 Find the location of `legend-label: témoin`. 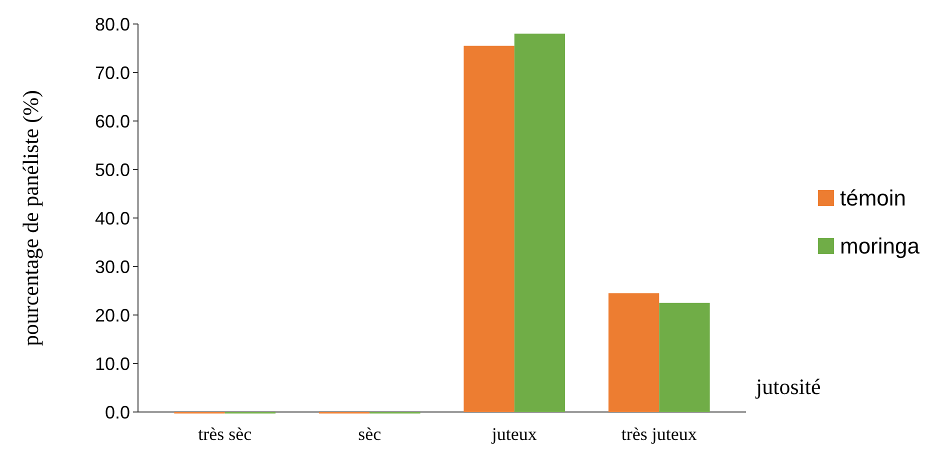

legend-label: témoin is located at coordinates (873, 198).